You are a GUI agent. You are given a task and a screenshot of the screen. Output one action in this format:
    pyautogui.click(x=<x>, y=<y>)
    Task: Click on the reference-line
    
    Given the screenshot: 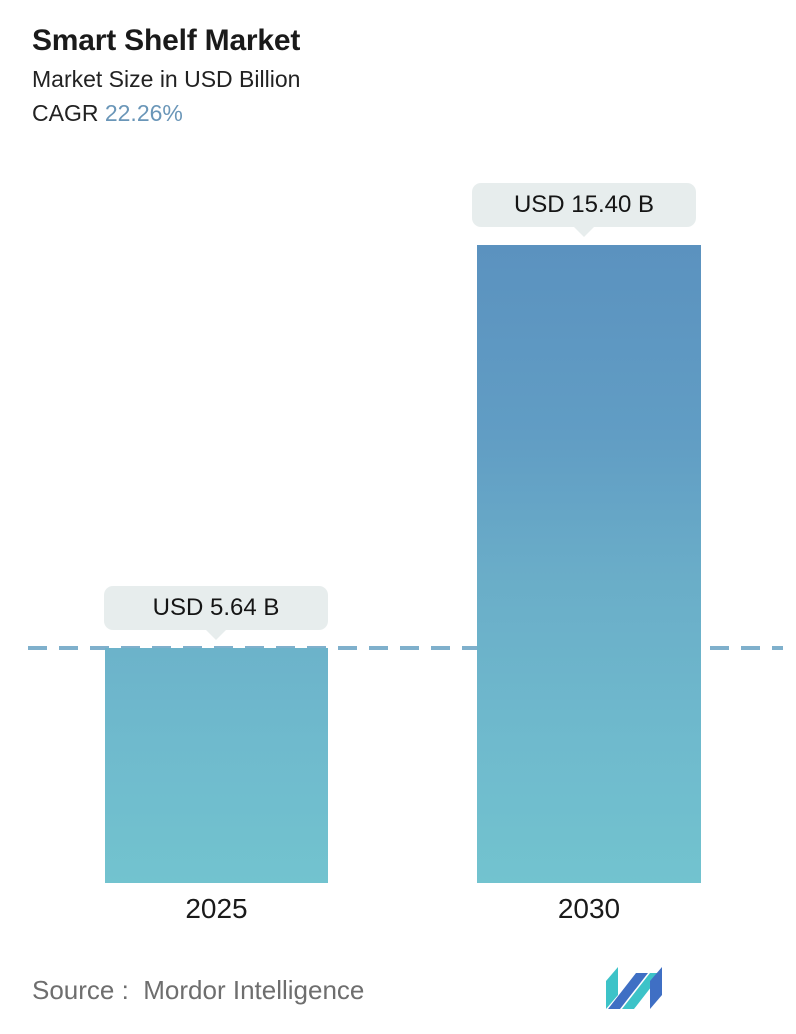 What is the action you would take?
    pyautogui.click(x=405, y=648)
    